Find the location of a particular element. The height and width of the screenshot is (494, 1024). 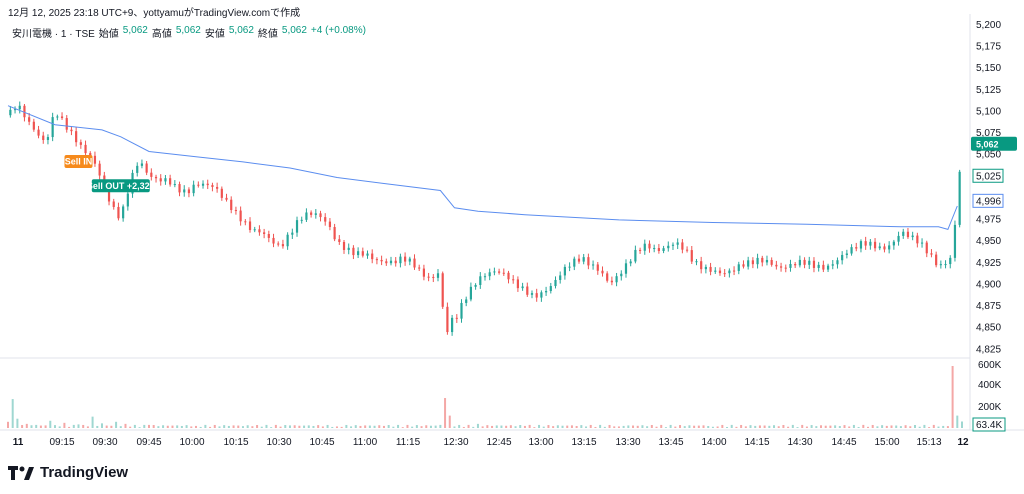

price-tag: 5,025 is located at coordinates (988, 175).